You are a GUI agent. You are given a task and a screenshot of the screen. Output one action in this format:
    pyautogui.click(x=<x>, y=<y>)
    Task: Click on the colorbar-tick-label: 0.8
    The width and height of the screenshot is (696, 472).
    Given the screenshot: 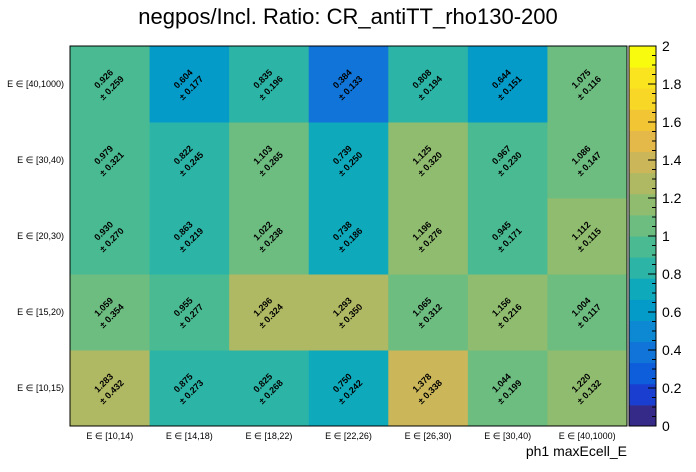 What is the action you would take?
    pyautogui.click(x=672, y=274)
    